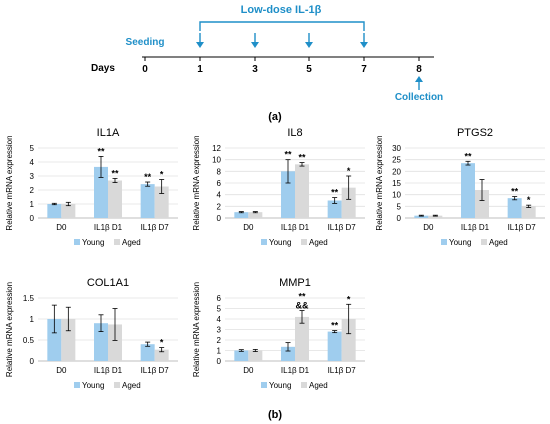 The image size is (550, 424). I want to click on y-tick-label: 0, so click(399, 218).